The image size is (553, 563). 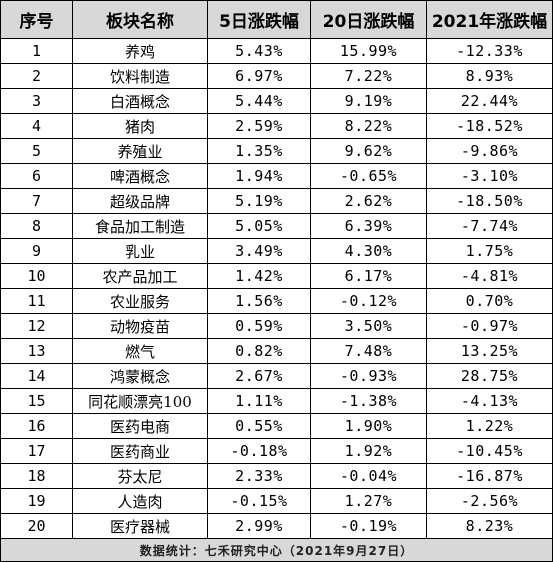 What do you see at coordinates (36, 476) in the screenshot?
I see `cell-index: 18` at bounding box center [36, 476].